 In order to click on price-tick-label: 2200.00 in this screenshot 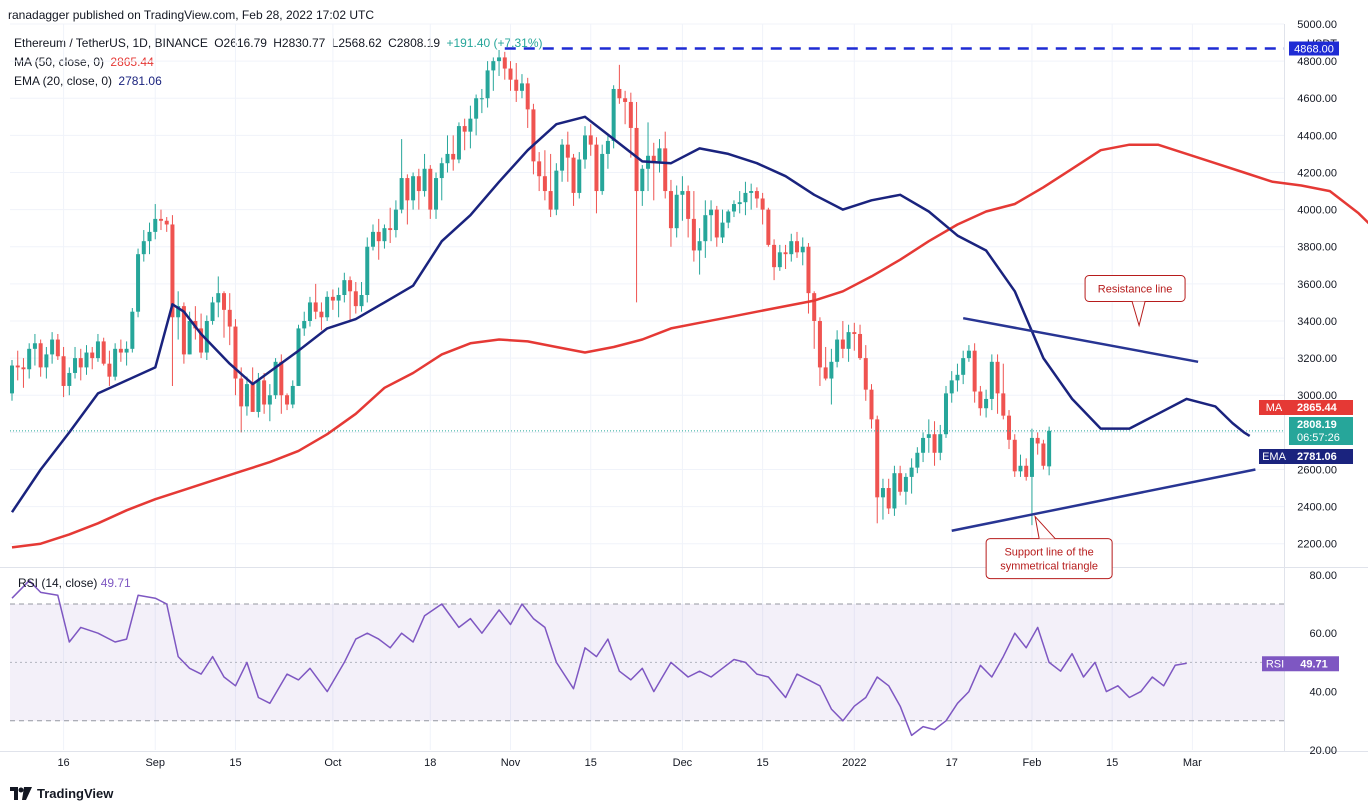, I will do `click(1317, 545)`.